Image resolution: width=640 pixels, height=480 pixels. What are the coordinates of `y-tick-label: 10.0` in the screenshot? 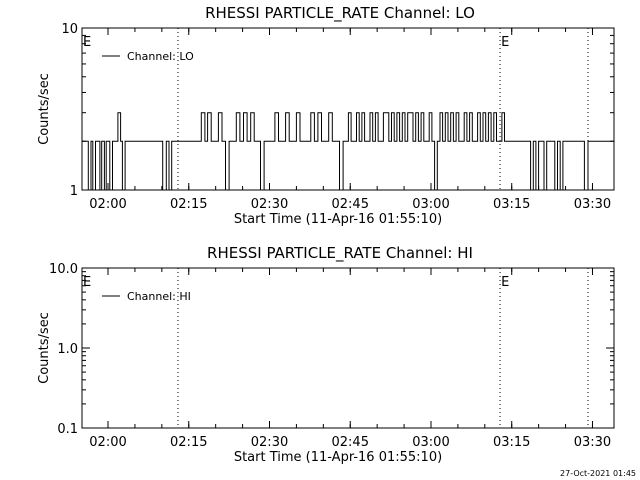 It's located at (63, 269).